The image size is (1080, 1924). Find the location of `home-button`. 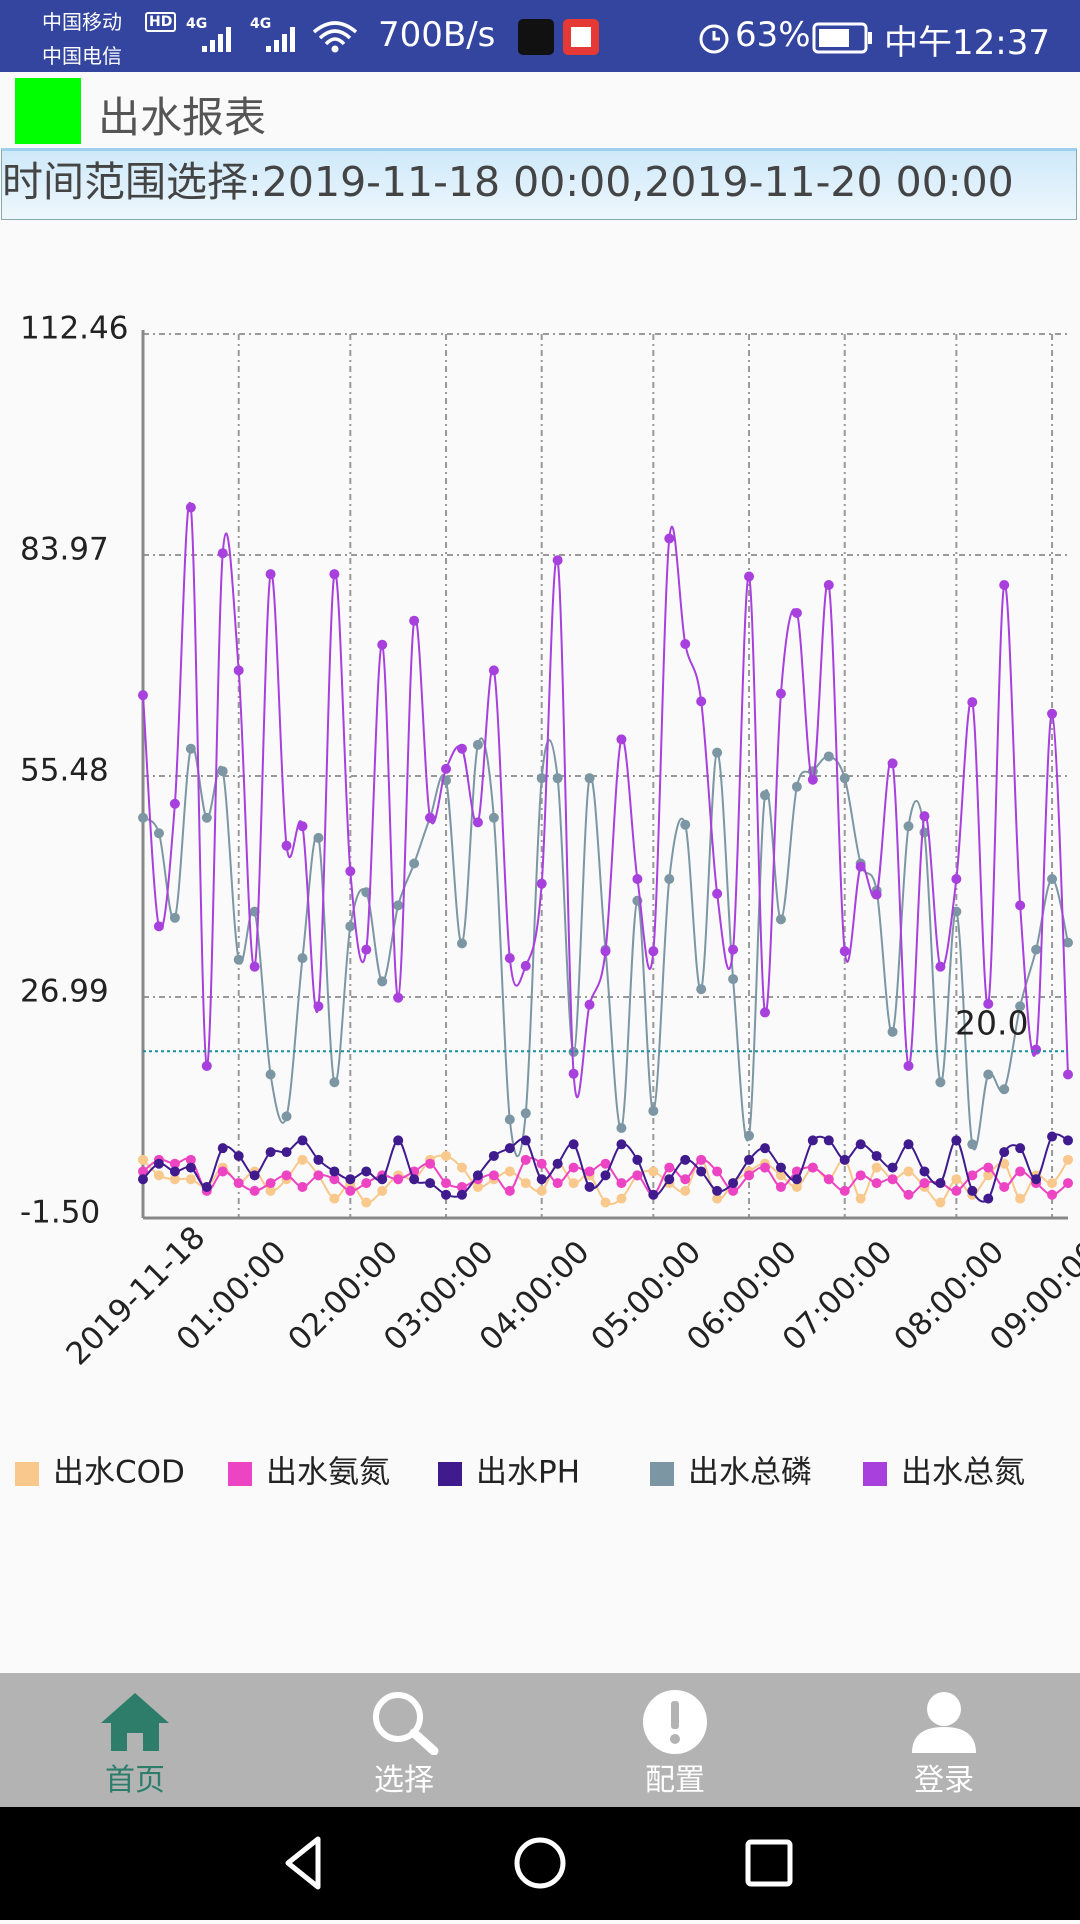

home-button is located at coordinates (540, 1863).